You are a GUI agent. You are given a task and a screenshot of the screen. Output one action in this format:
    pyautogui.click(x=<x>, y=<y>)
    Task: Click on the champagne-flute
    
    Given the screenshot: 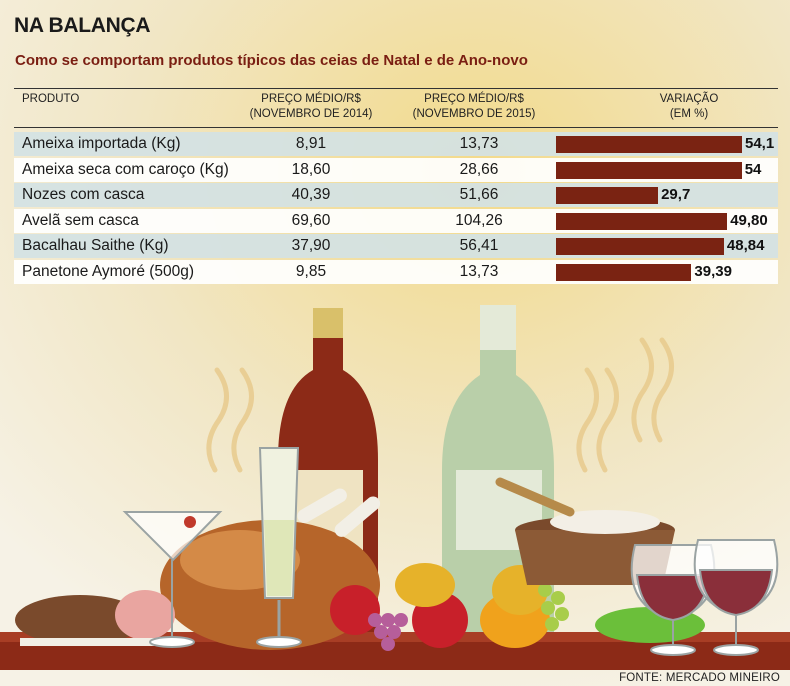 What is the action you would take?
    pyautogui.click(x=279, y=547)
    